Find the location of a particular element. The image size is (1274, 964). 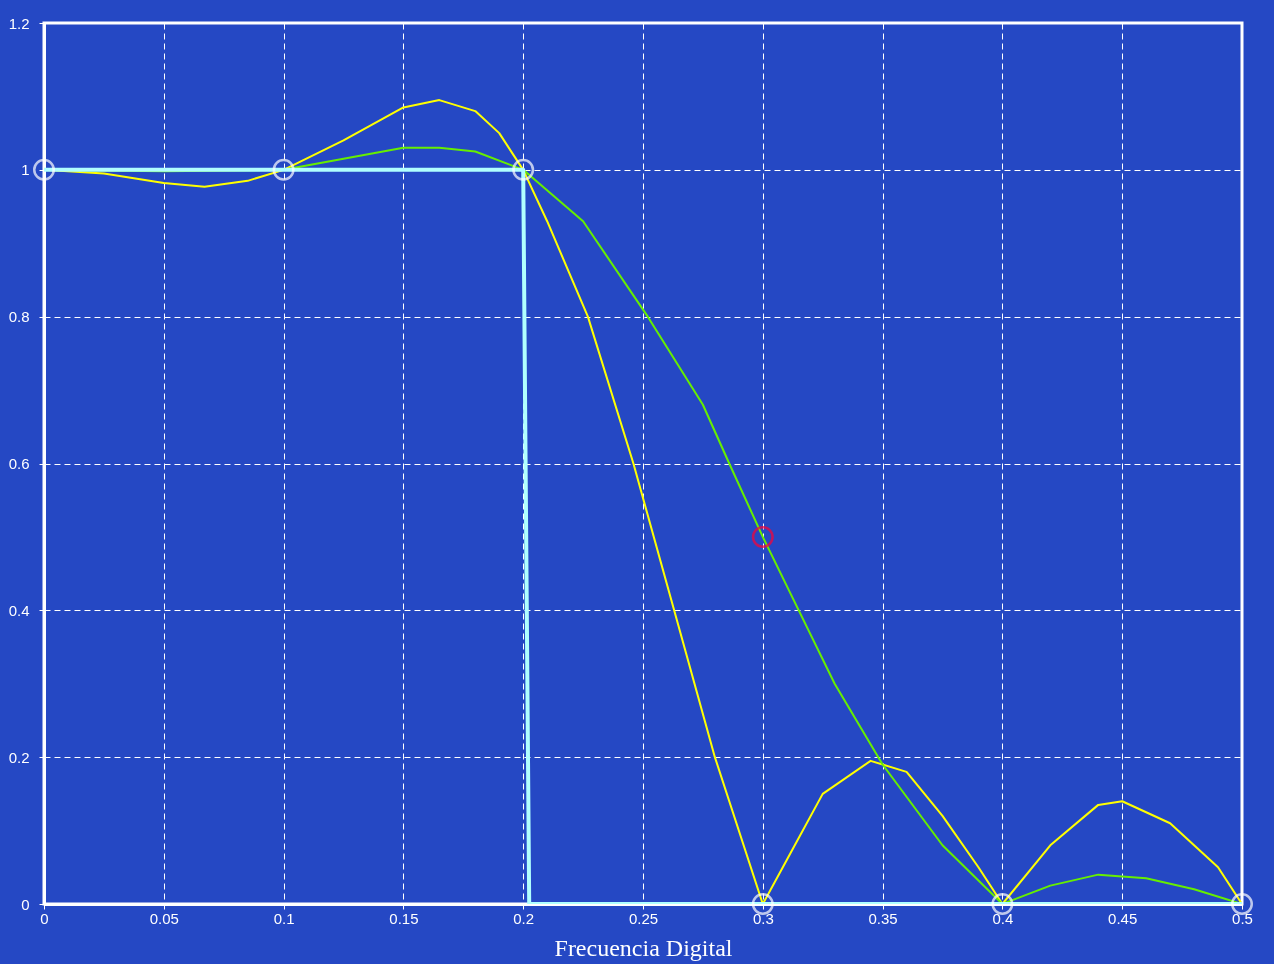

x-tick-label: 0.1 is located at coordinates (284, 918).